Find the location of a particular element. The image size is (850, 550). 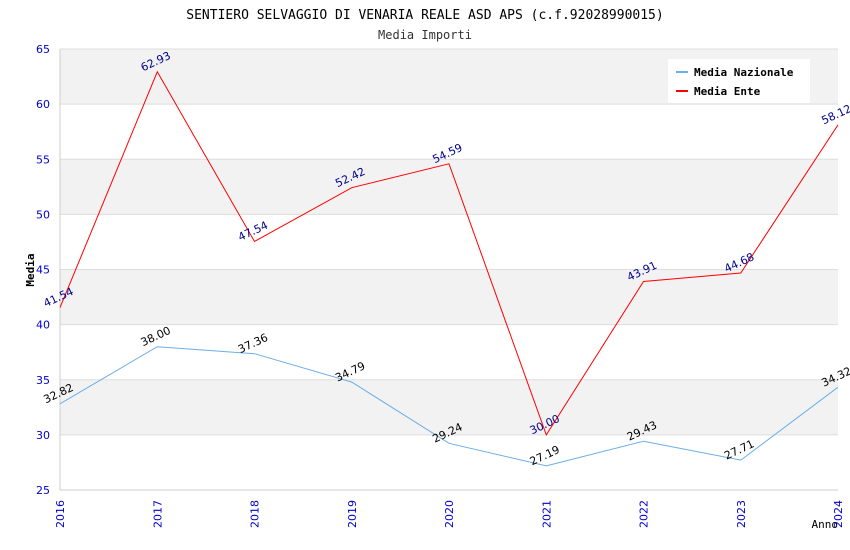

x-tick-label: 2016 is located at coordinates (60, 514).